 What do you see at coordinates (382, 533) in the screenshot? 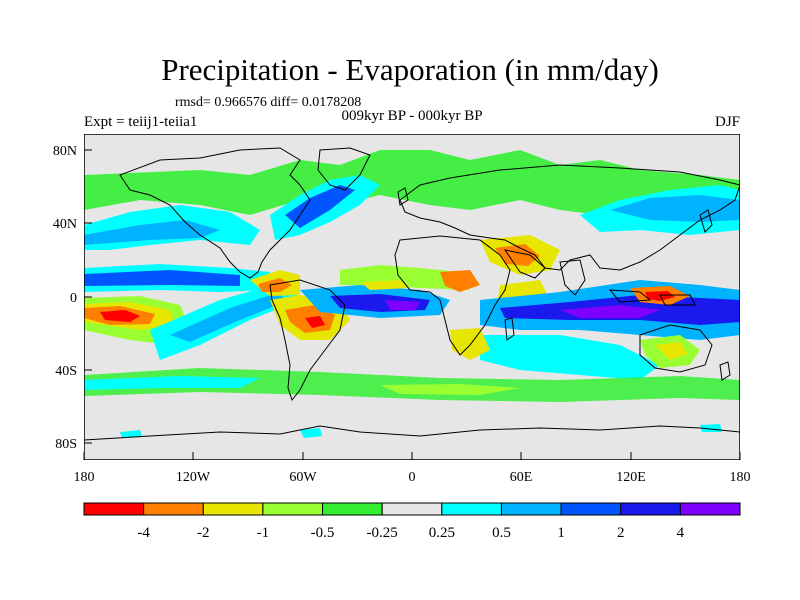
I see `colorbar-label: -0.25` at bounding box center [382, 533].